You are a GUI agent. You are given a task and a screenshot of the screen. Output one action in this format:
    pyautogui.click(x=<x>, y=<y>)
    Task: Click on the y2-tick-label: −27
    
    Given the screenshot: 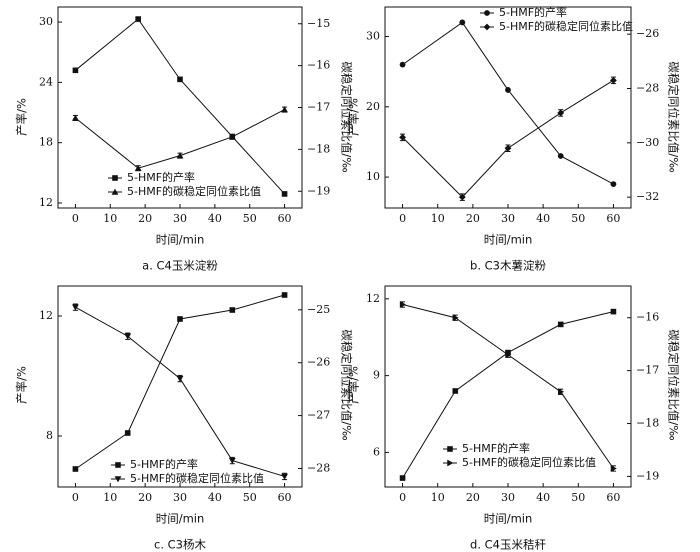 What is the action you would take?
    pyautogui.click(x=318, y=415)
    